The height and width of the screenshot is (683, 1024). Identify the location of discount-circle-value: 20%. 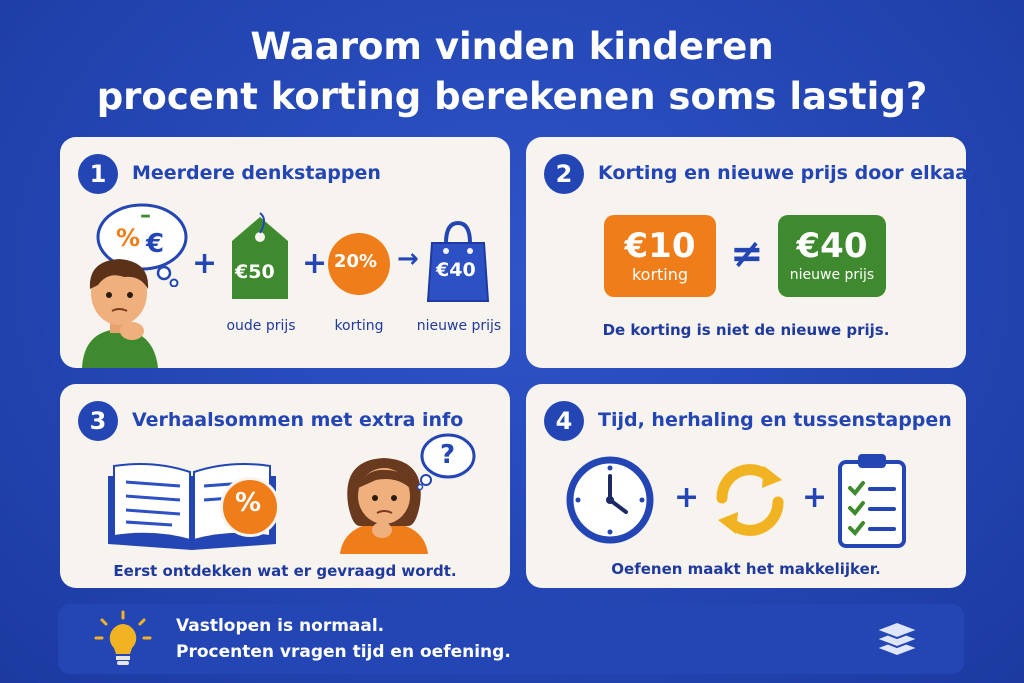
(356, 261).